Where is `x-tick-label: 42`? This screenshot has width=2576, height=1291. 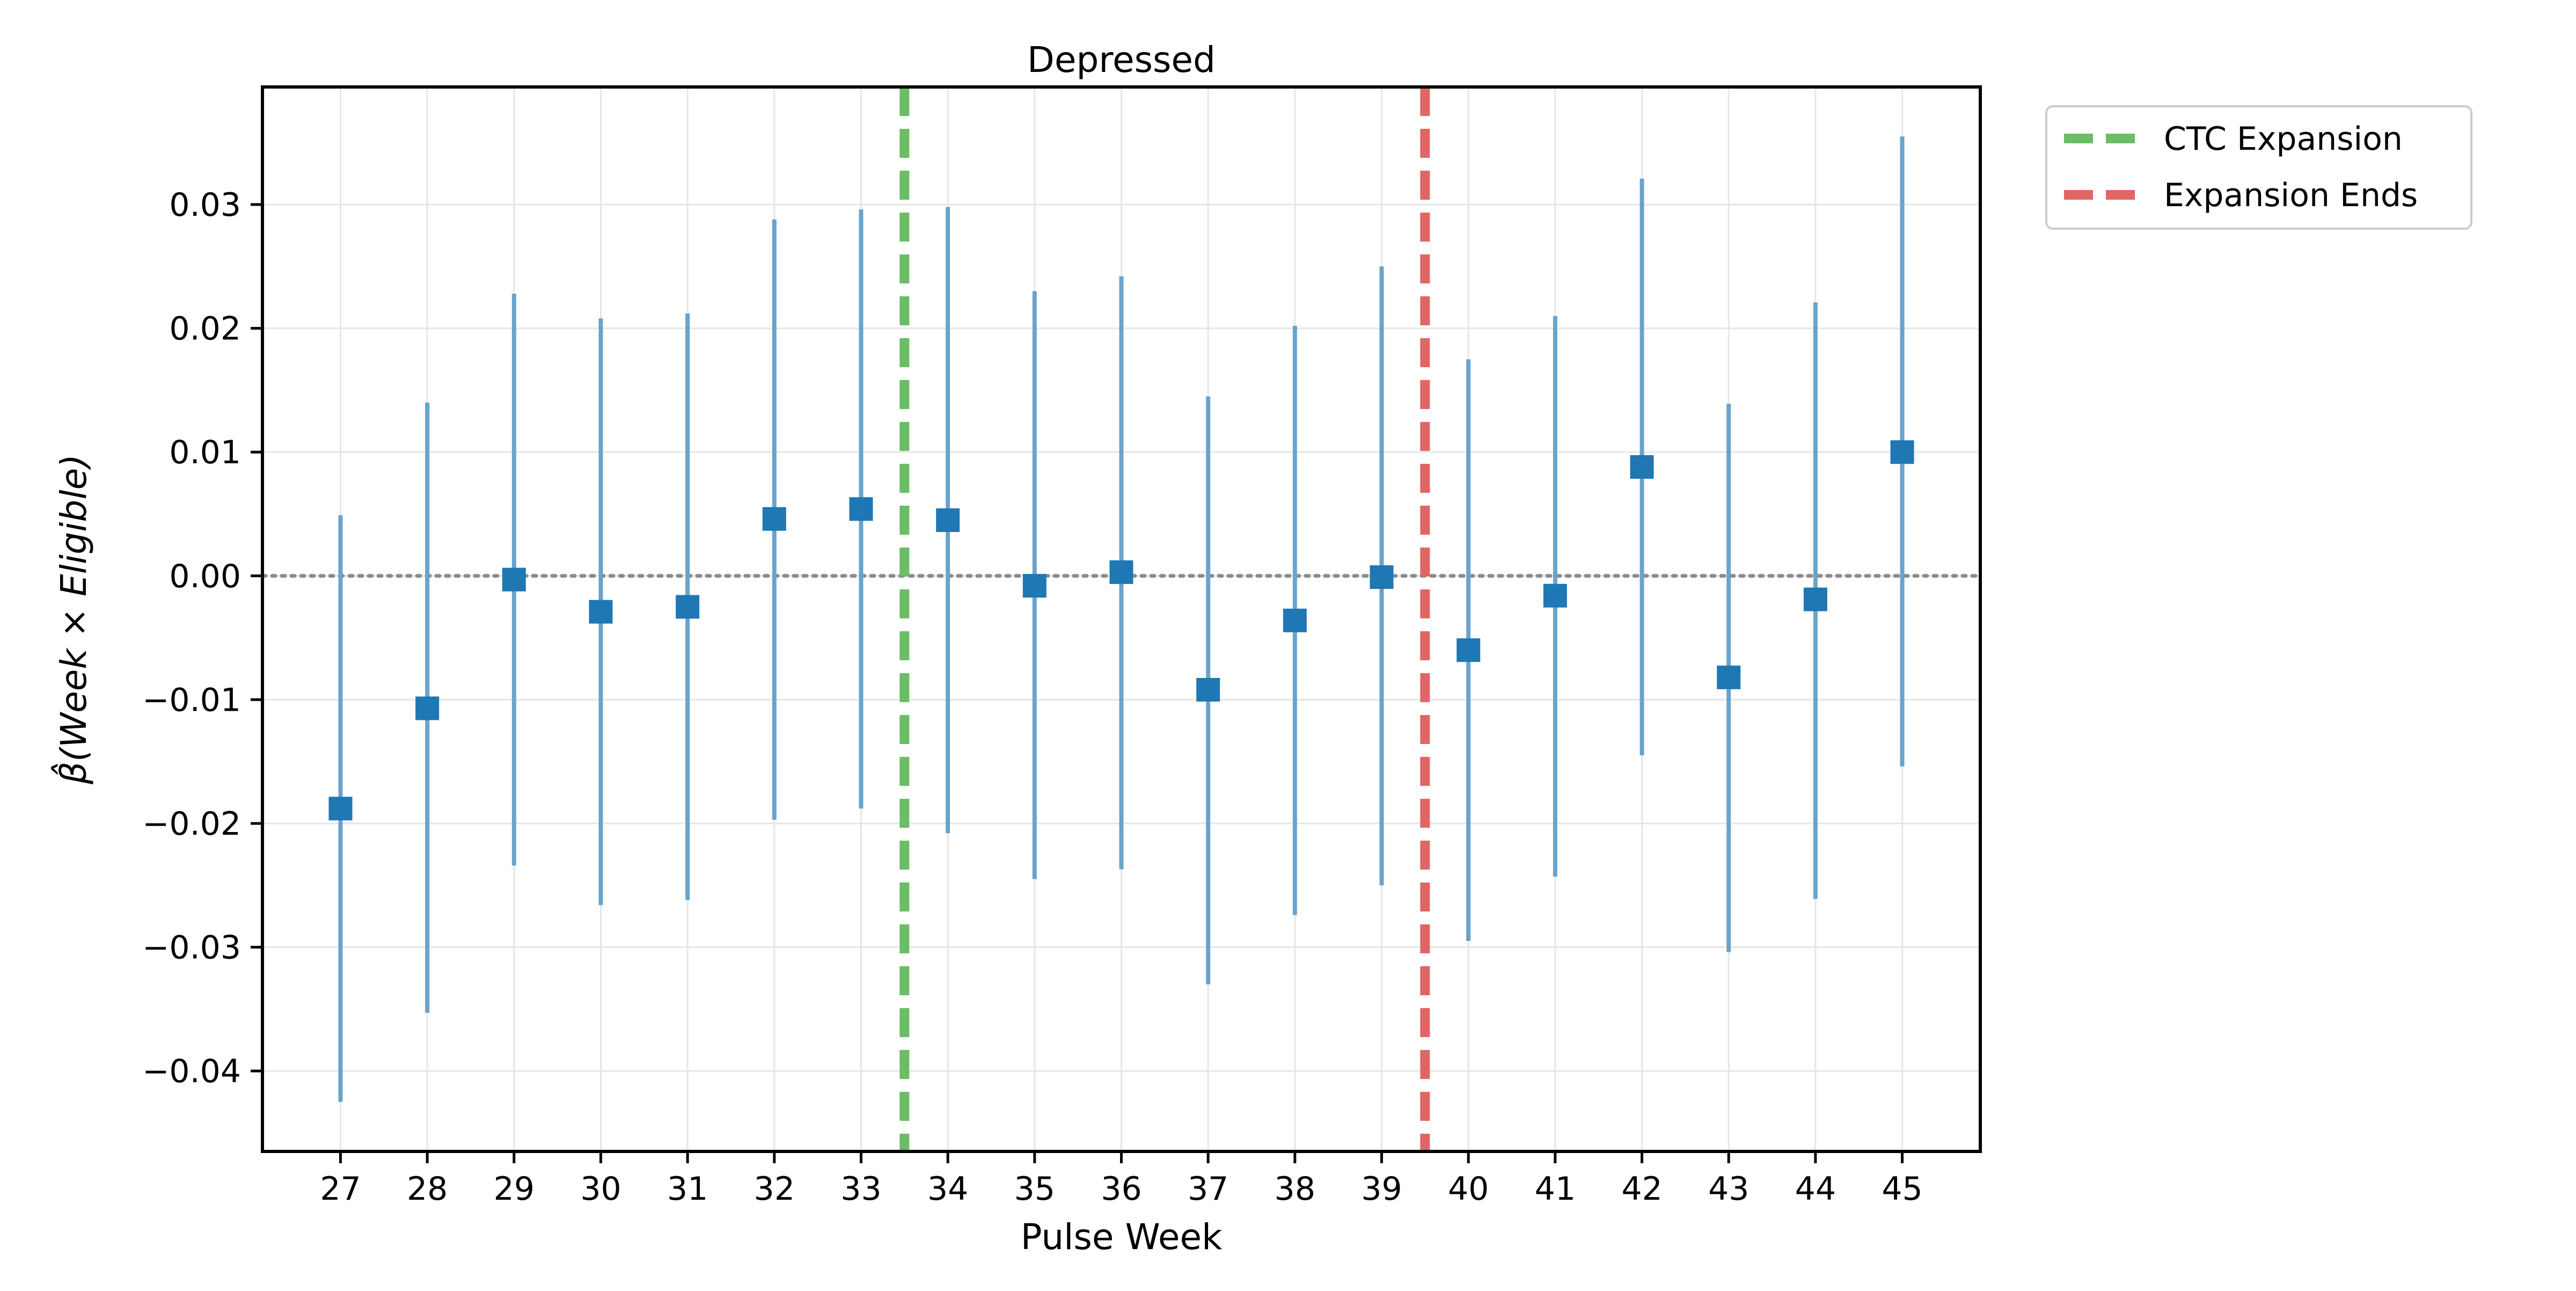 x-tick-label: 42 is located at coordinates (1641, 1189).